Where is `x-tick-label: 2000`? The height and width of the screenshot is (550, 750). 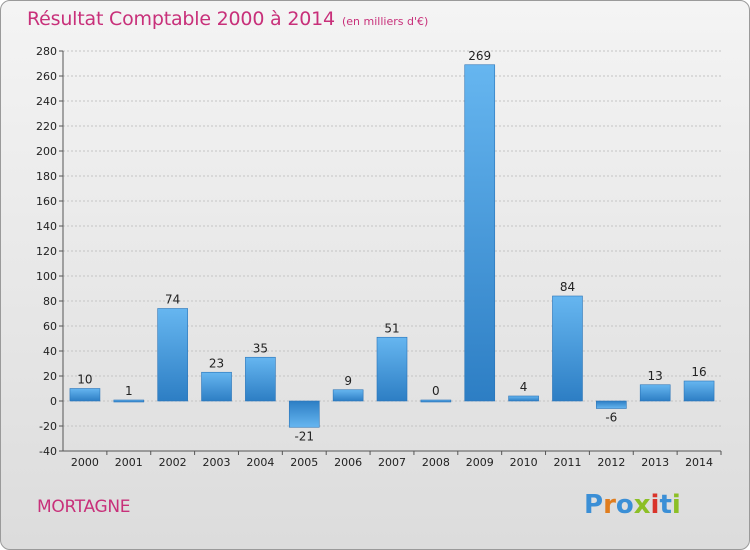 x-tick-label: 2000 is located at coordinates (85, 462).